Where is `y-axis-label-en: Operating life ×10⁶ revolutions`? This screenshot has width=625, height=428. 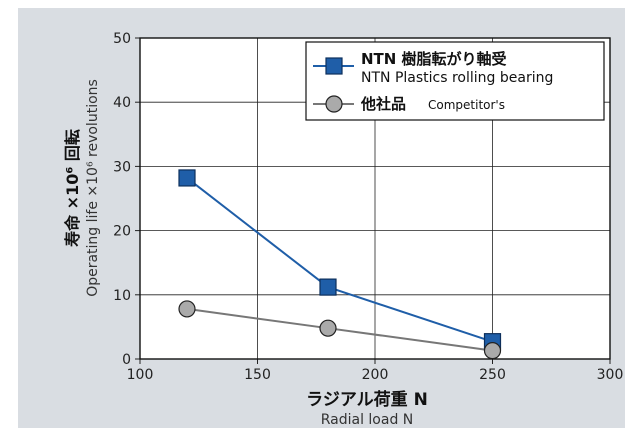 y-axis-label-en: Operating life ×10⁶ revolutions is located at coordinates (93, 188).